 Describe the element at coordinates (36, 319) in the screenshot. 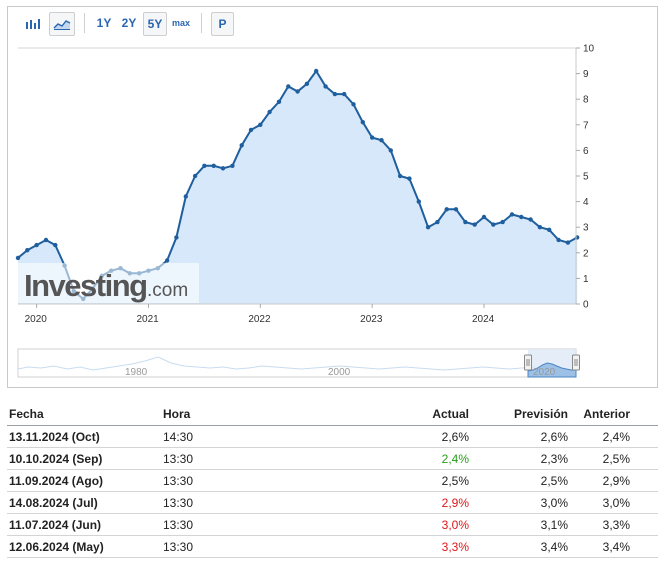

I see `x-tick-label: 2020` at that location.